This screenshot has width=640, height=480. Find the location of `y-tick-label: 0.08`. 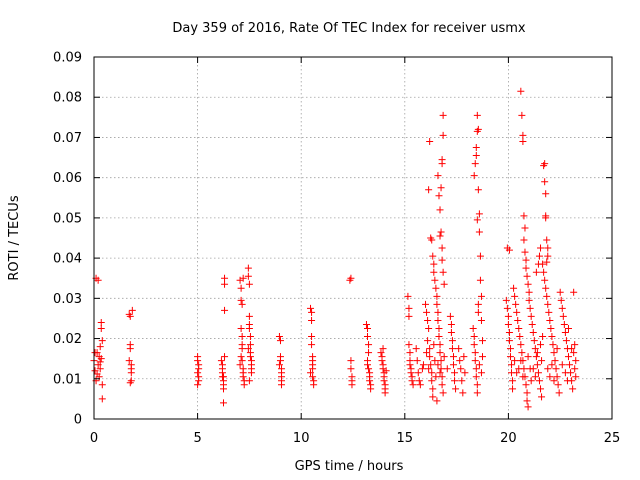

y-tick-label: 0.08 is located at coordinates (67, 98).